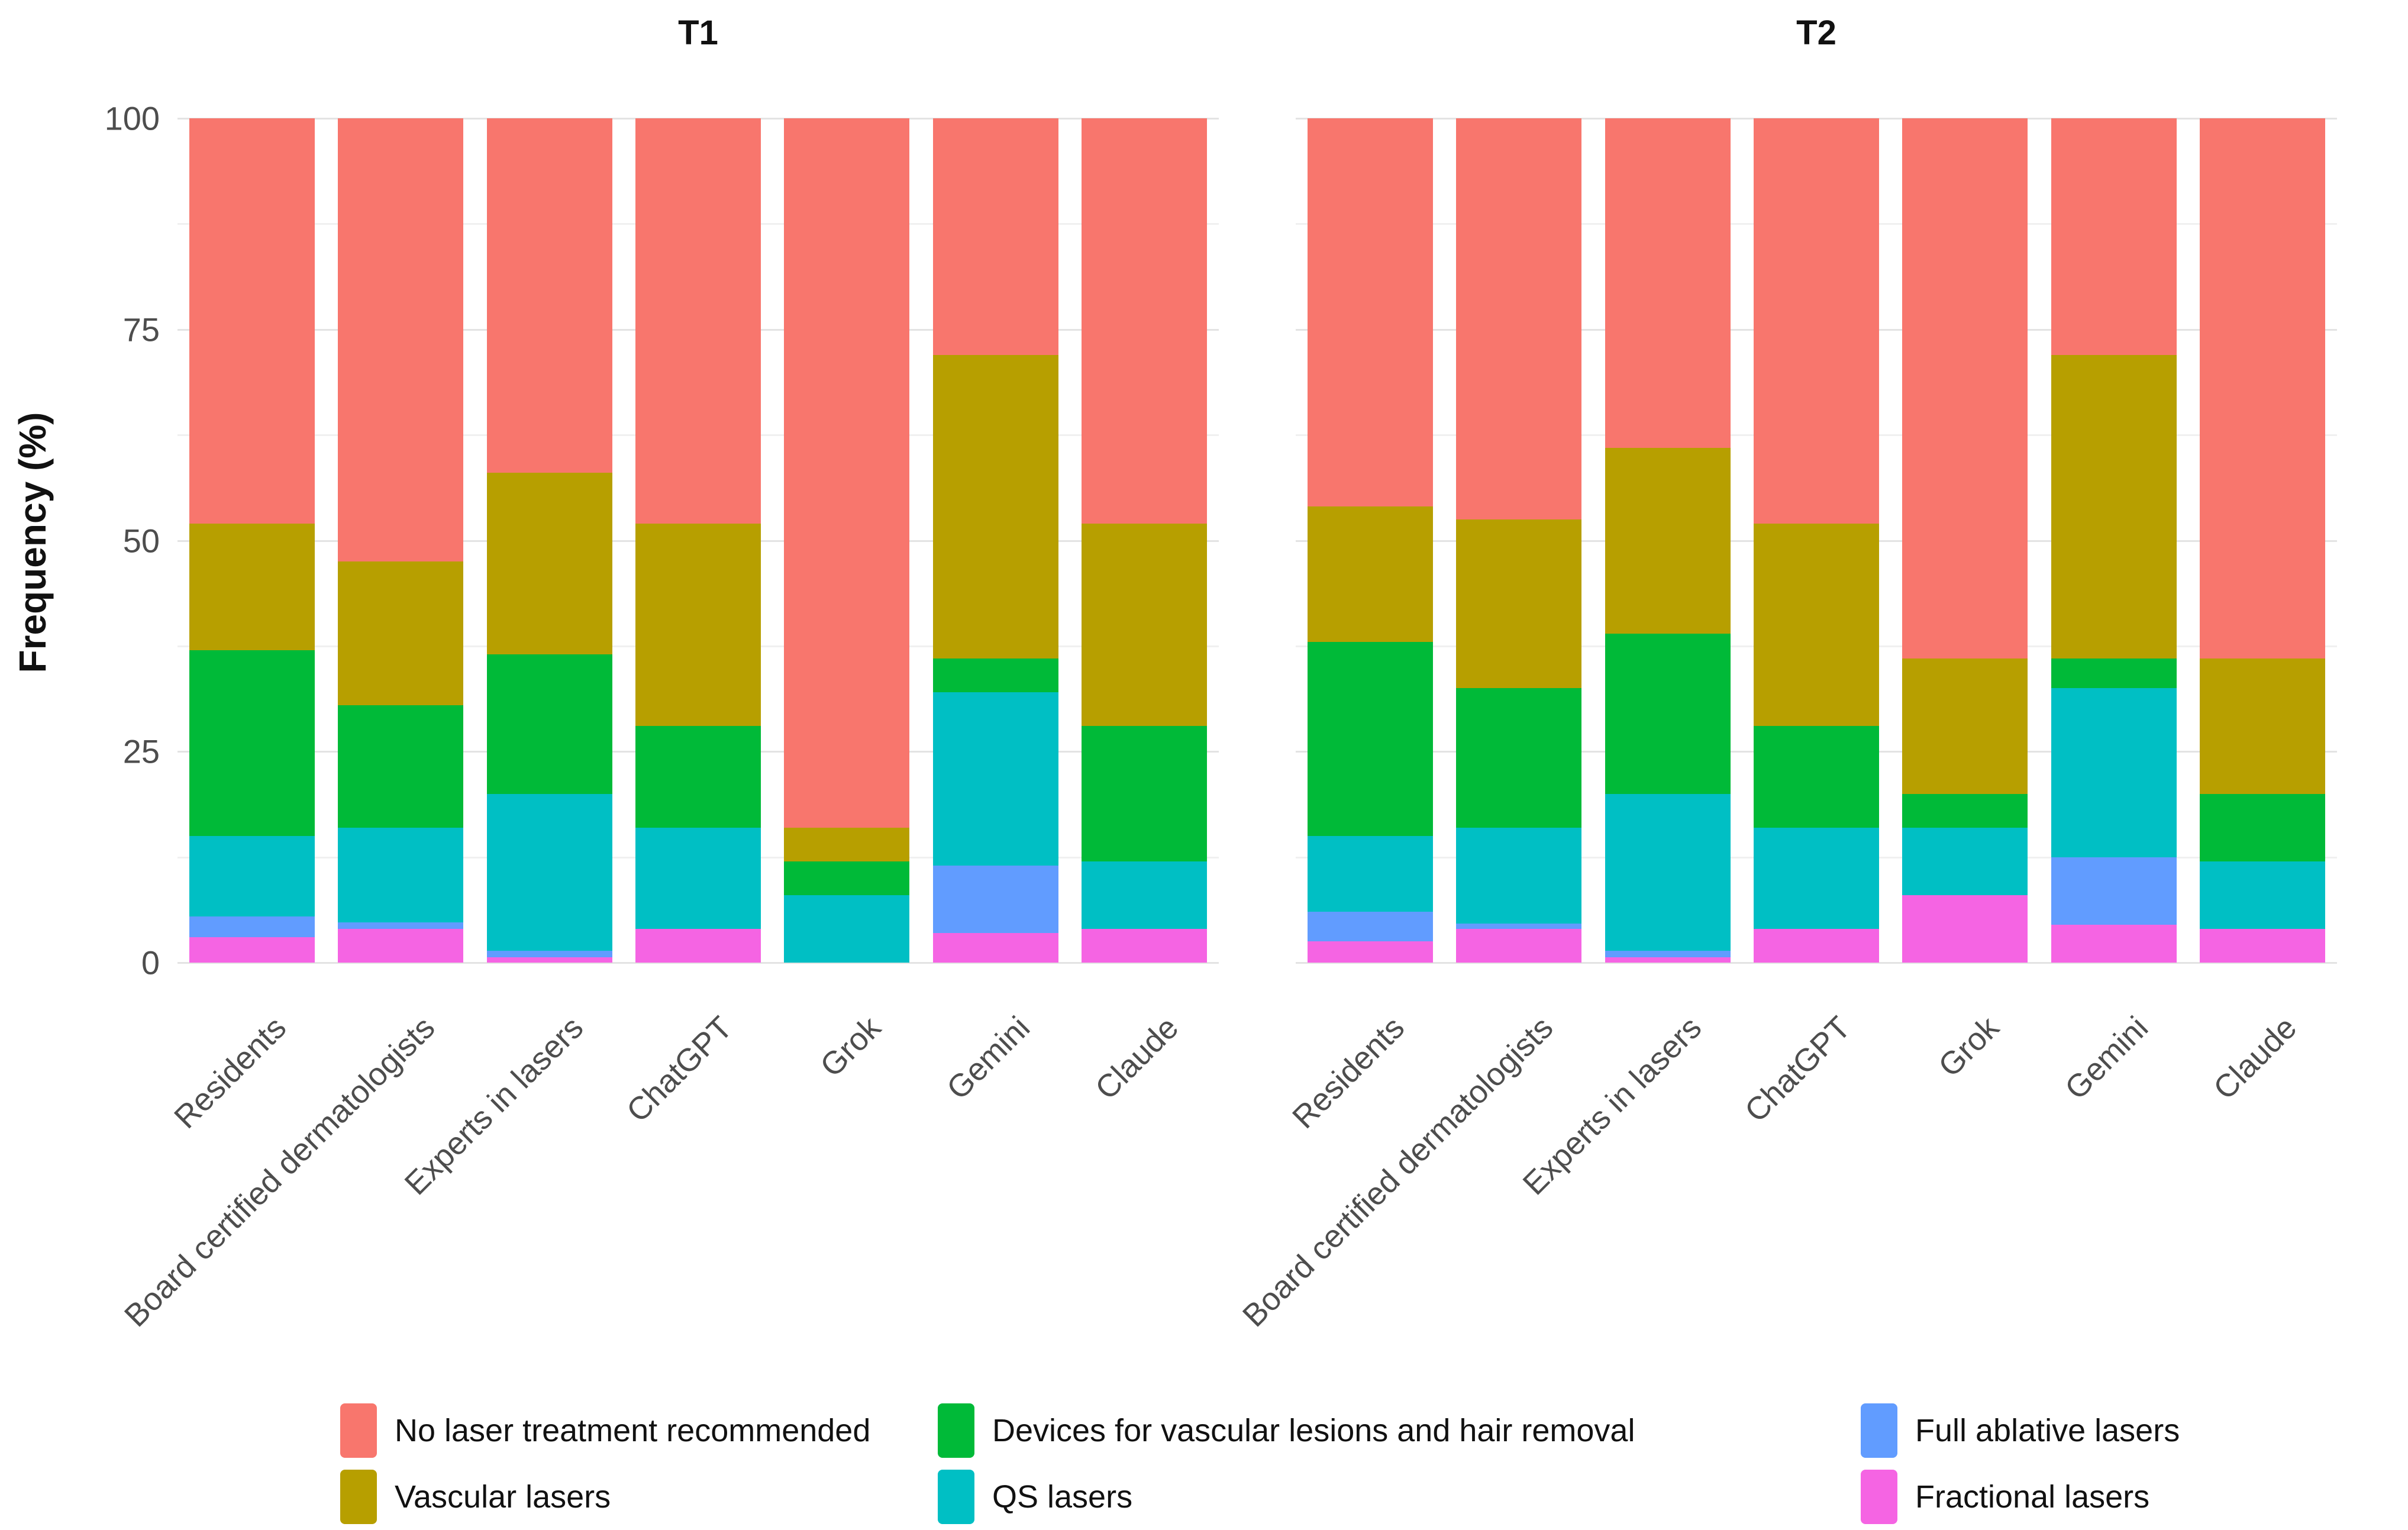  I want to click on y-tick-label: 50, so click(141, 540).